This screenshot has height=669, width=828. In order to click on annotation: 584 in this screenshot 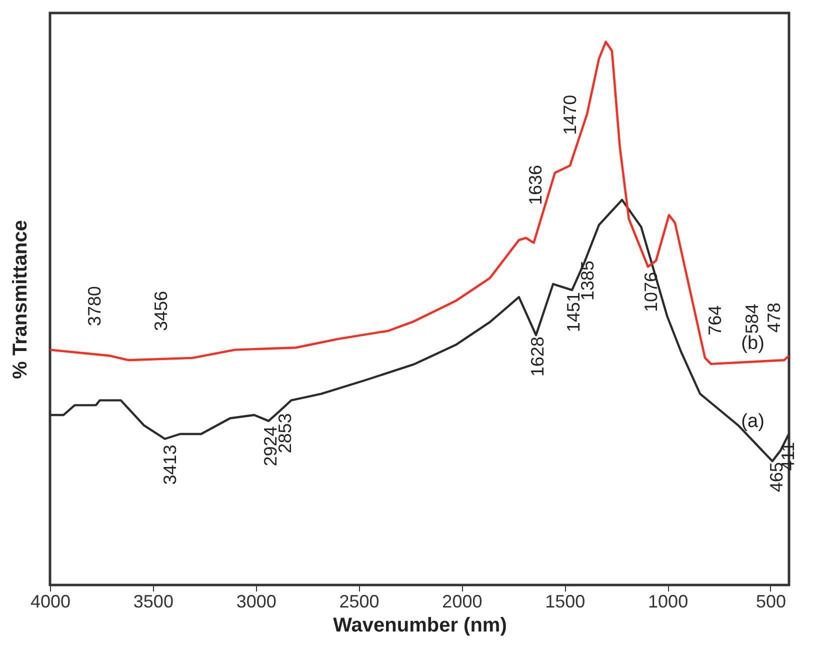, I will do `click(752, 319)`.